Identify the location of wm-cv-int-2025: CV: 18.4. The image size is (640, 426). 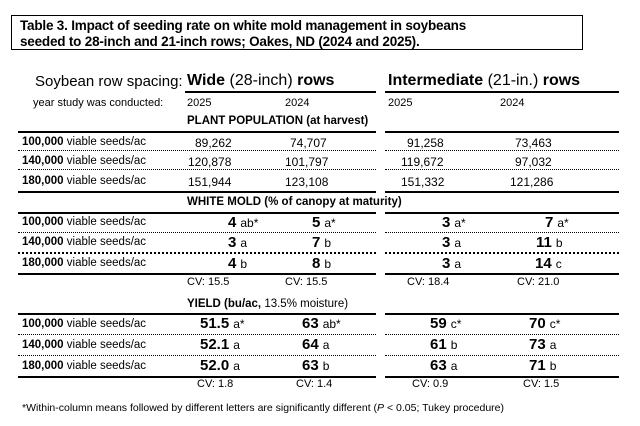
(428, 282).